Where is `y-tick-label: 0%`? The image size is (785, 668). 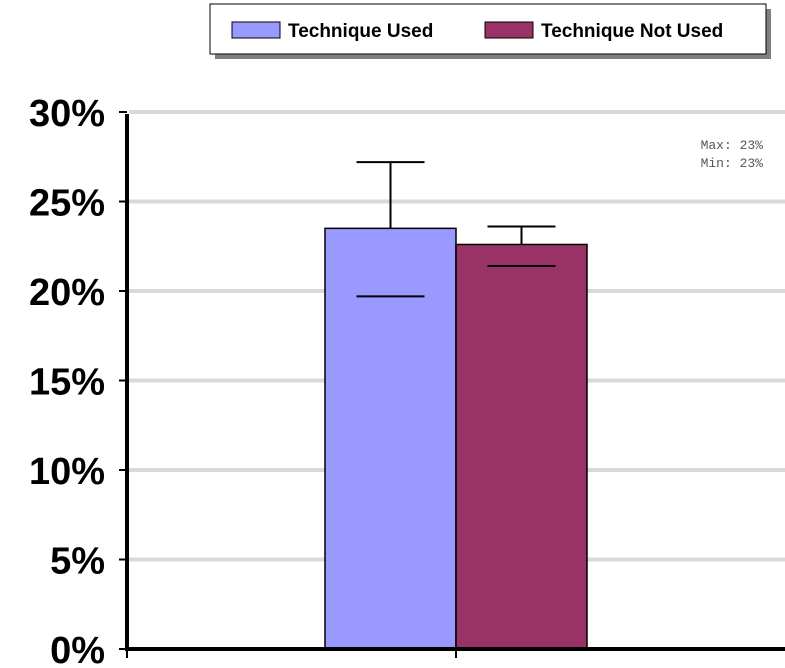 y-tick-label: 0% is located at coordinates (77, 649).